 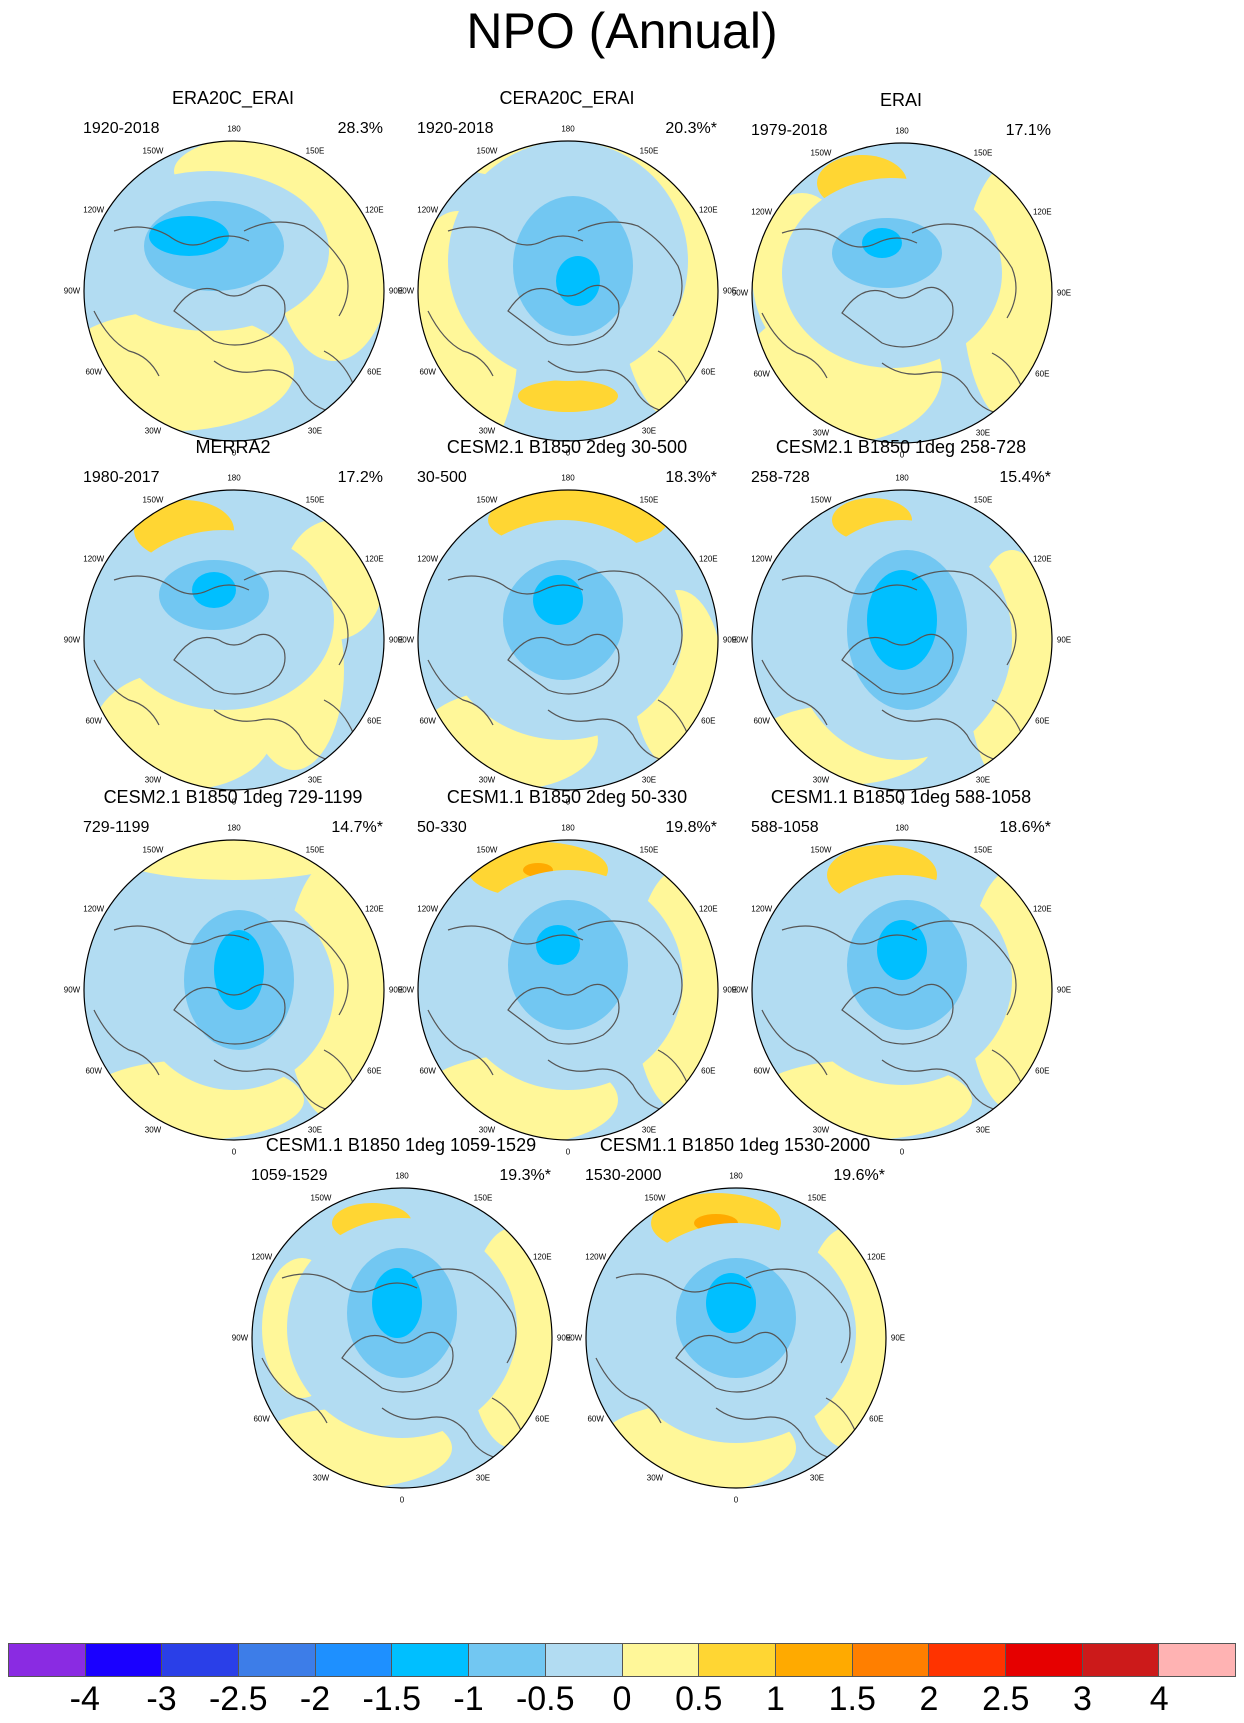 I want to click on colorbar-tick-label: -0.5, so click(x=545, y=1699).